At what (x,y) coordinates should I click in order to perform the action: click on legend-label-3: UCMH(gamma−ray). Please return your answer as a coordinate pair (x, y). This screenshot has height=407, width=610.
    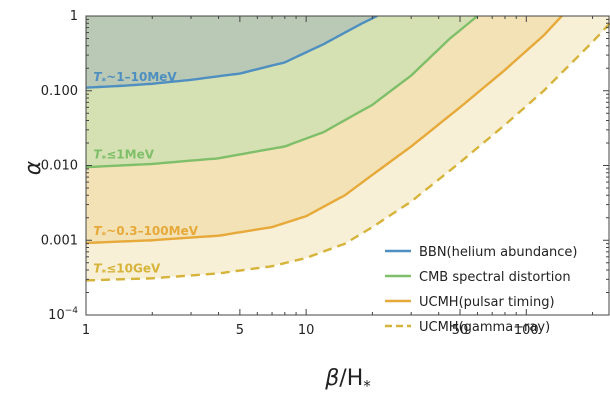
    Looking at the image, I should click on (484, 327).